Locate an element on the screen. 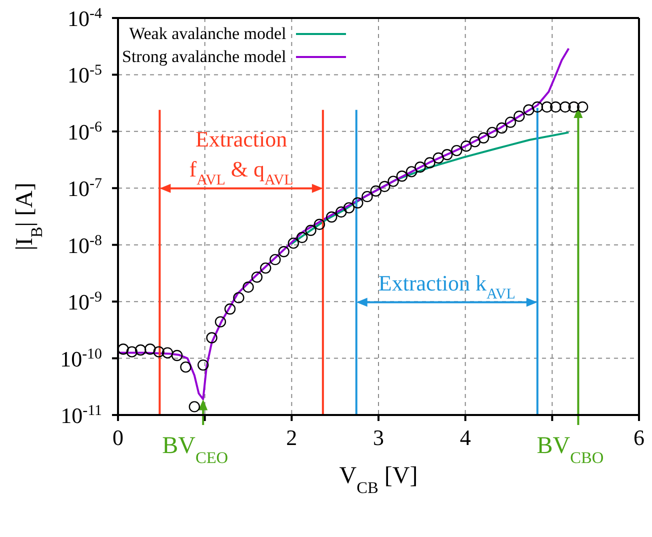 This screenshot has height=537, width=652. y-tick-label: 10$^{-10}$ is located at coordinates (81, 359).